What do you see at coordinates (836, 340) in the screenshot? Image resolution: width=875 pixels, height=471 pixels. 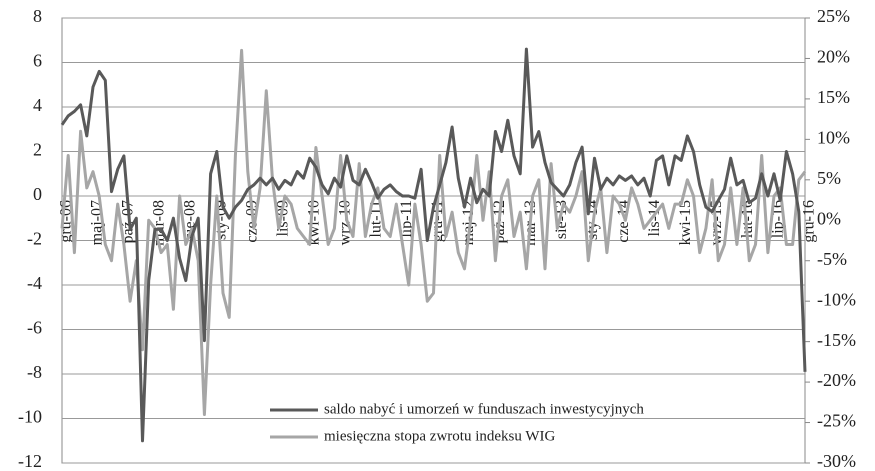 I see `y2-tick-label: -15%` at bounding box center [836, 340].